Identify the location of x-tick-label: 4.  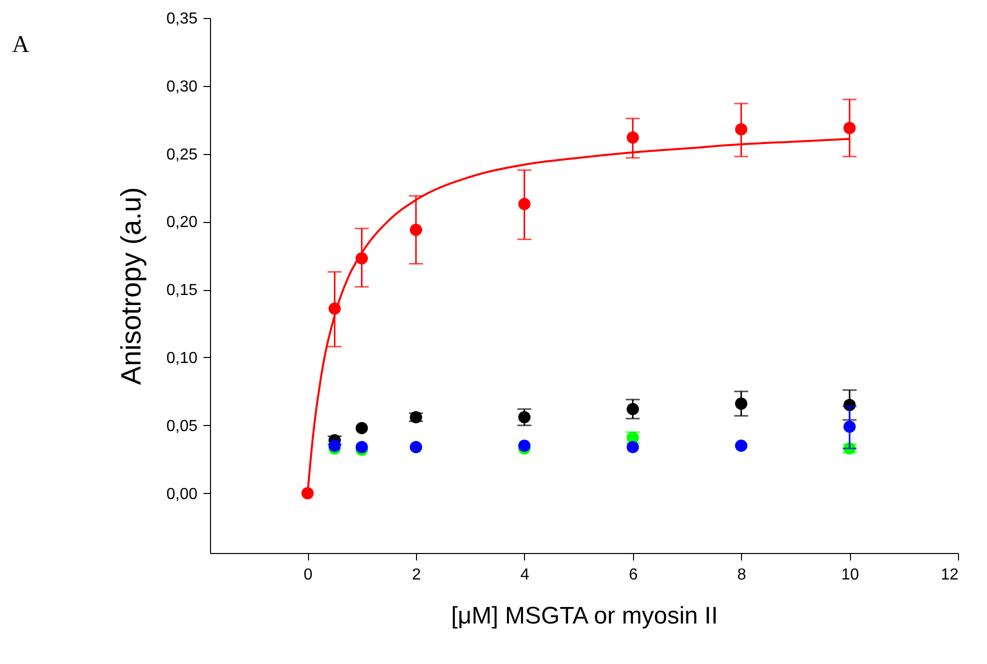
(525, 575).